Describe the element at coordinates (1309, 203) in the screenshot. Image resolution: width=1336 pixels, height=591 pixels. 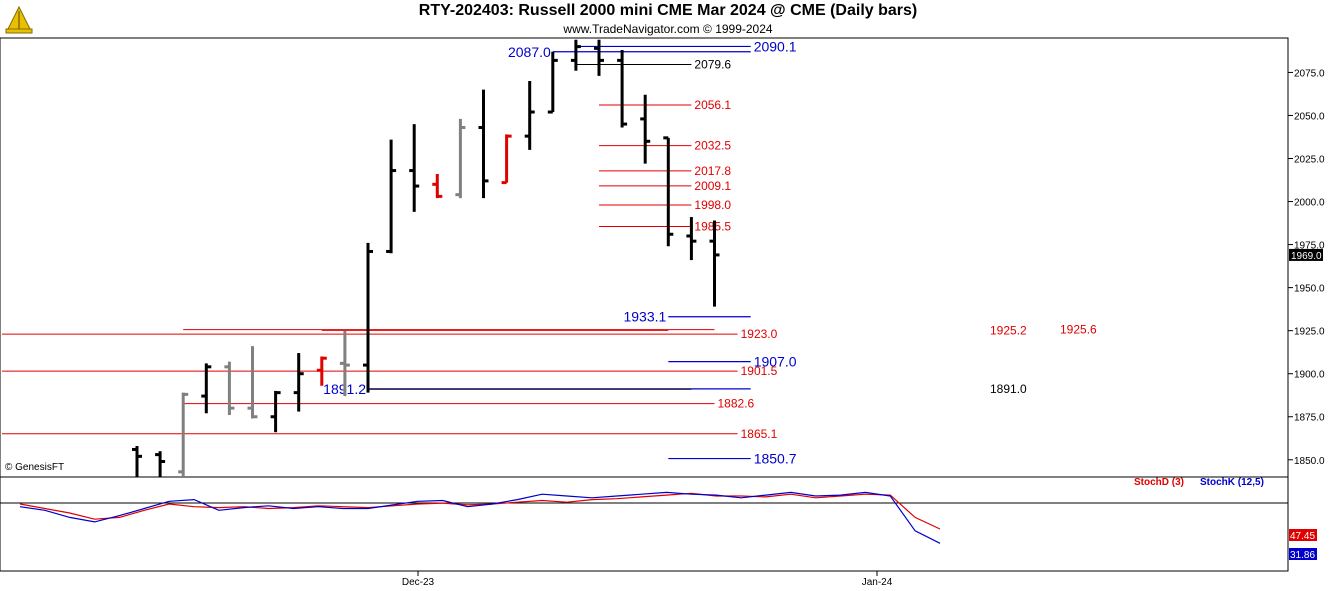
I see `axis-tick-label: 2000.0` at that location.